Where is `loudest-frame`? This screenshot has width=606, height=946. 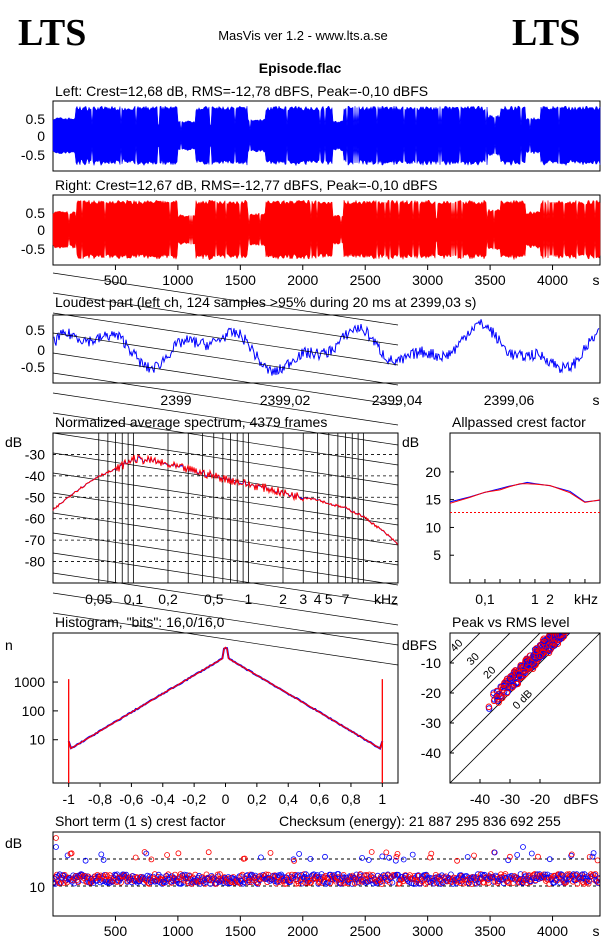 loudest-frame is located at coordinates (326, 349).